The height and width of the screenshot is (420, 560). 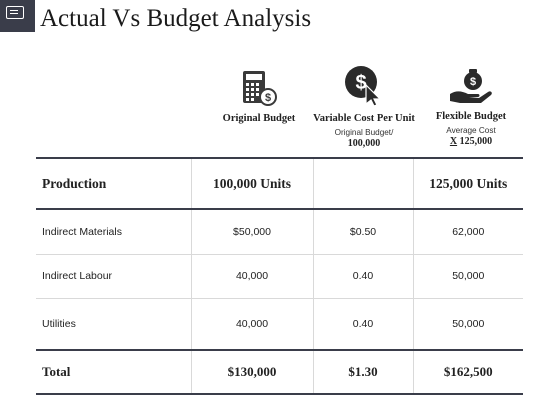 I want to click on column-label: Original Budget, so click(x=259, y=118).